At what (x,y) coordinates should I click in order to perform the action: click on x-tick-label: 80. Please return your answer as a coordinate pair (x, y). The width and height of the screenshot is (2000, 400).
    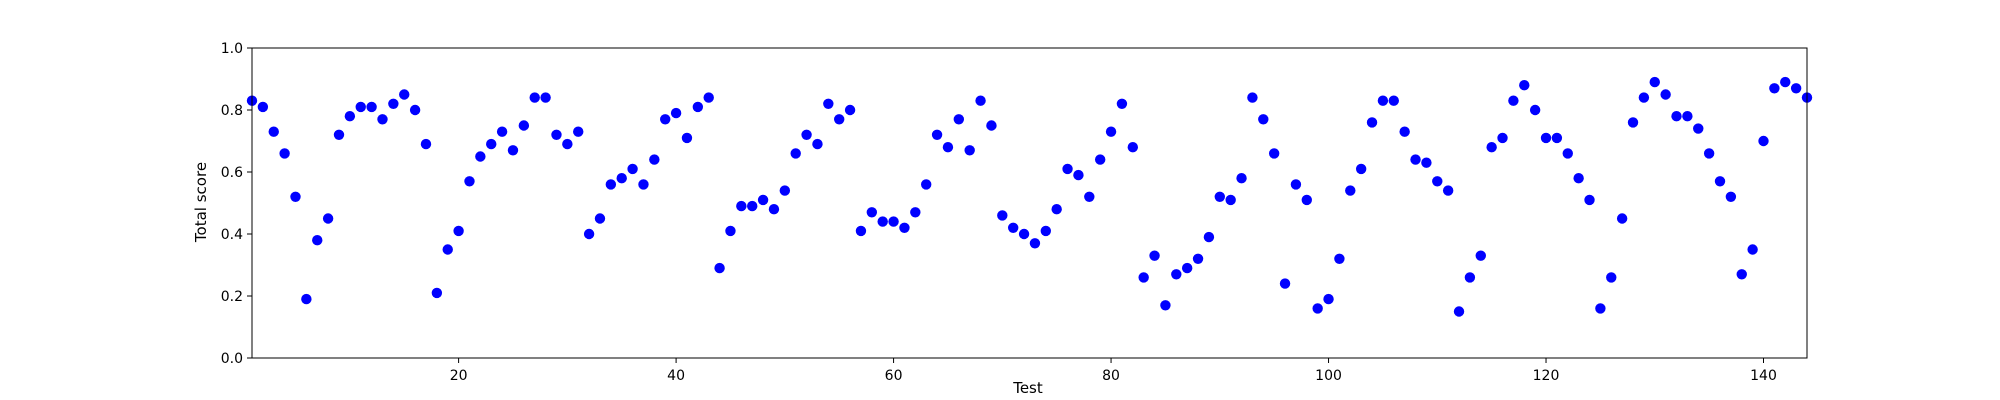
    Looking at the image, I should click on (1111, 376).